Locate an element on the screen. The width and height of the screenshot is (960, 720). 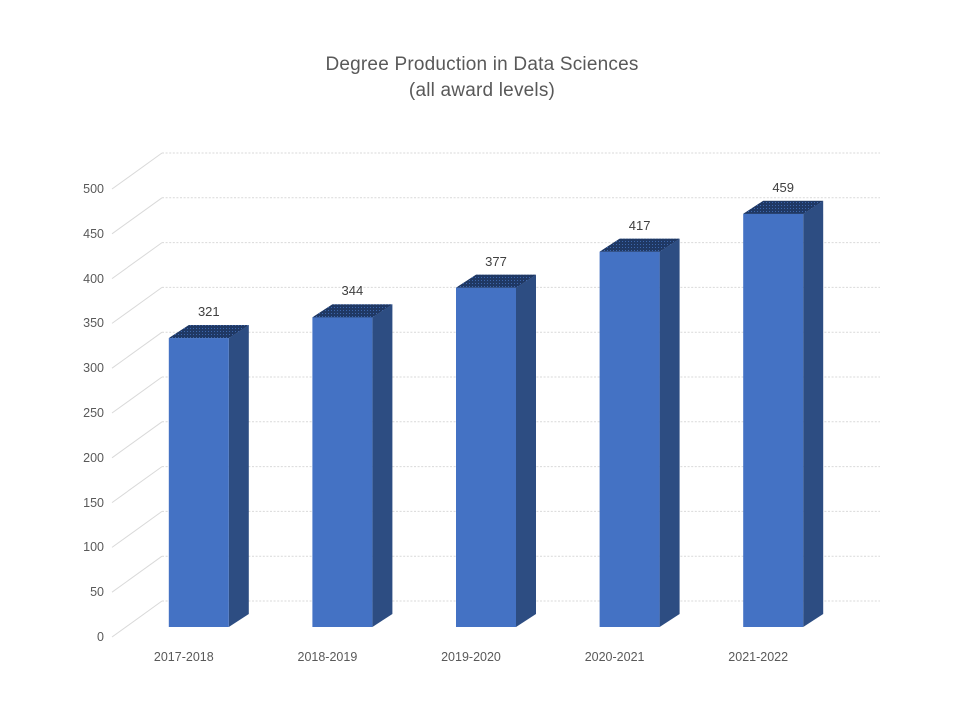
bar-data-label: 321 is located at coordinates (208, 312).